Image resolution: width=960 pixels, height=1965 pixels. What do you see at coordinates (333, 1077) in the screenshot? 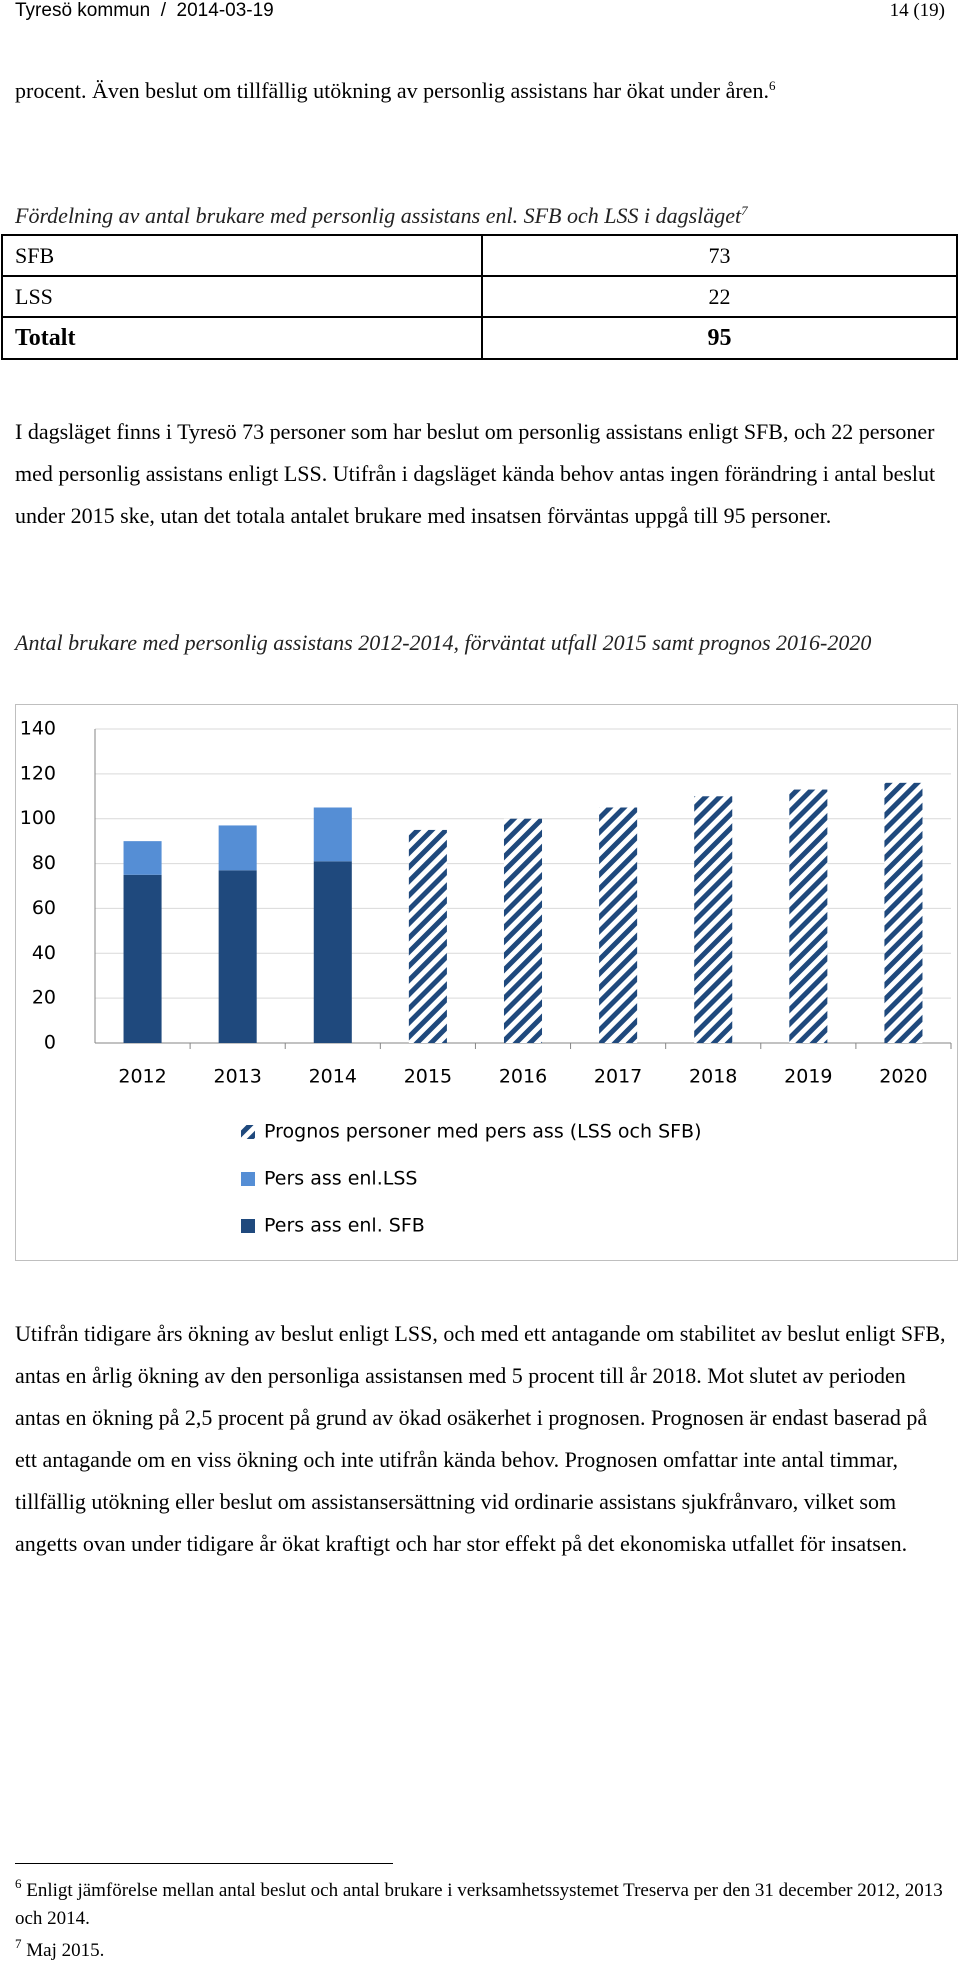
I see `x-tick-label: 2014` at bounding box center [333, 1077].